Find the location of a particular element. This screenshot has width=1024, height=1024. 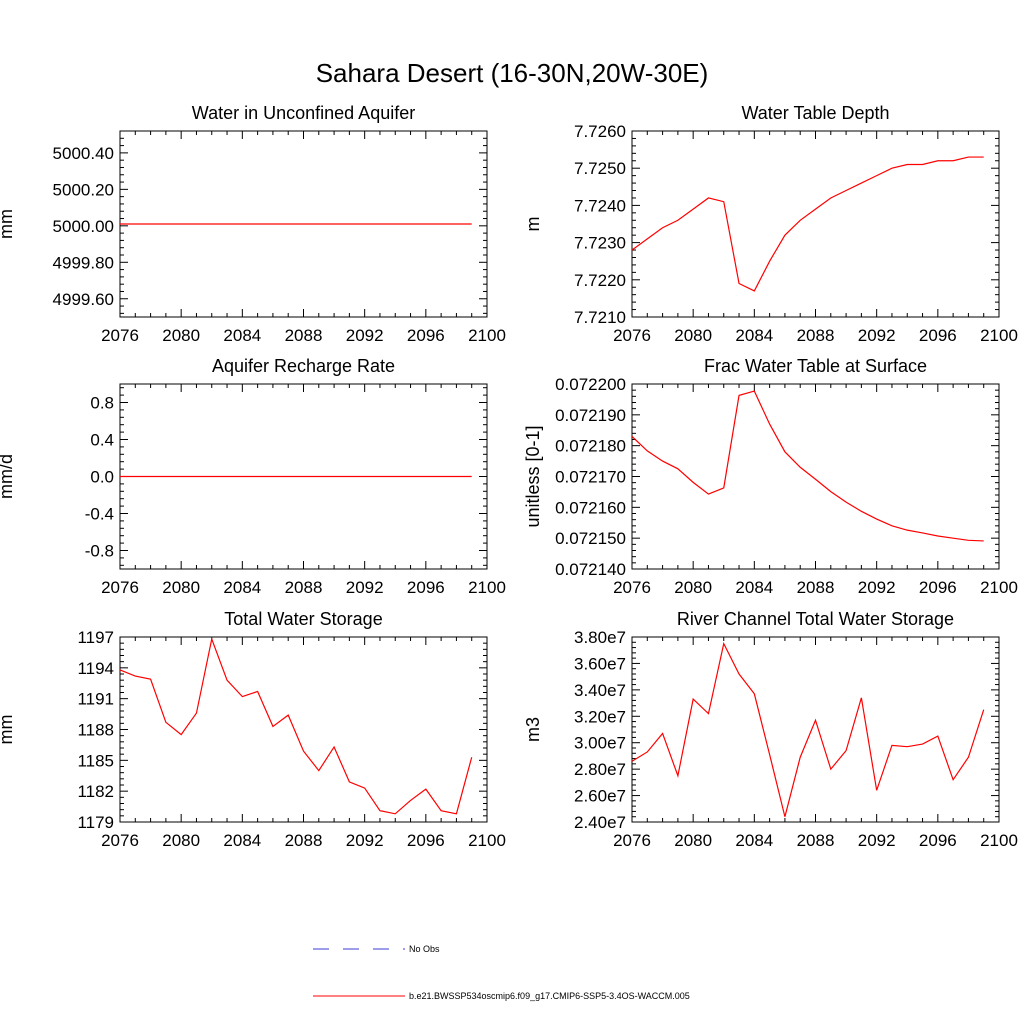

panel-6-xtick-label: 2100 is located at coordinates (999, 840).